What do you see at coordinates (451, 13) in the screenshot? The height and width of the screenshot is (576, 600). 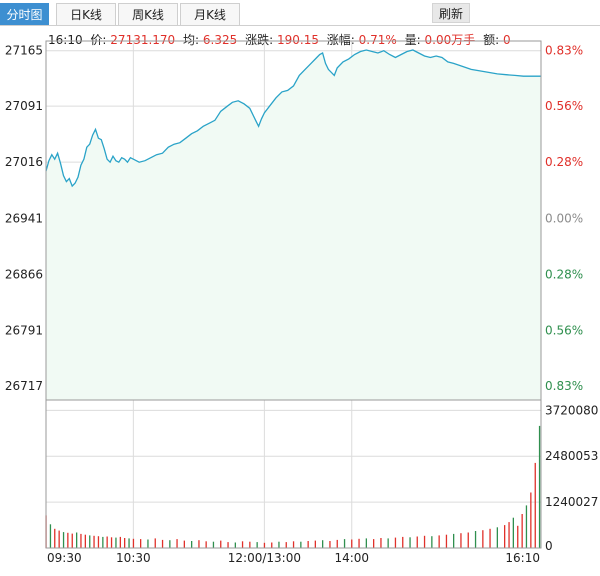 I see `refresh-button: 刷新` at bounding box center [451, 13].